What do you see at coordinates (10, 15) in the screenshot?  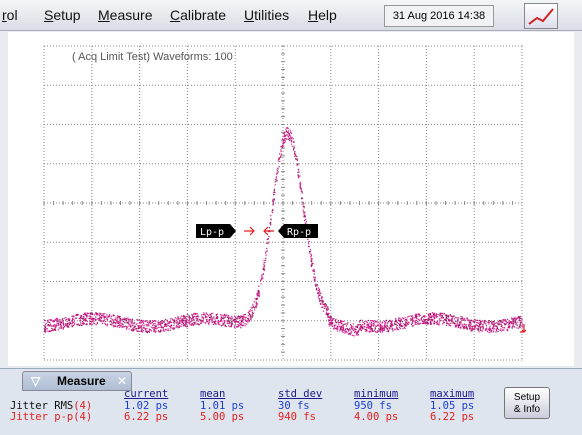 I see `menu-item: rol` at bounding box center [10, 15].